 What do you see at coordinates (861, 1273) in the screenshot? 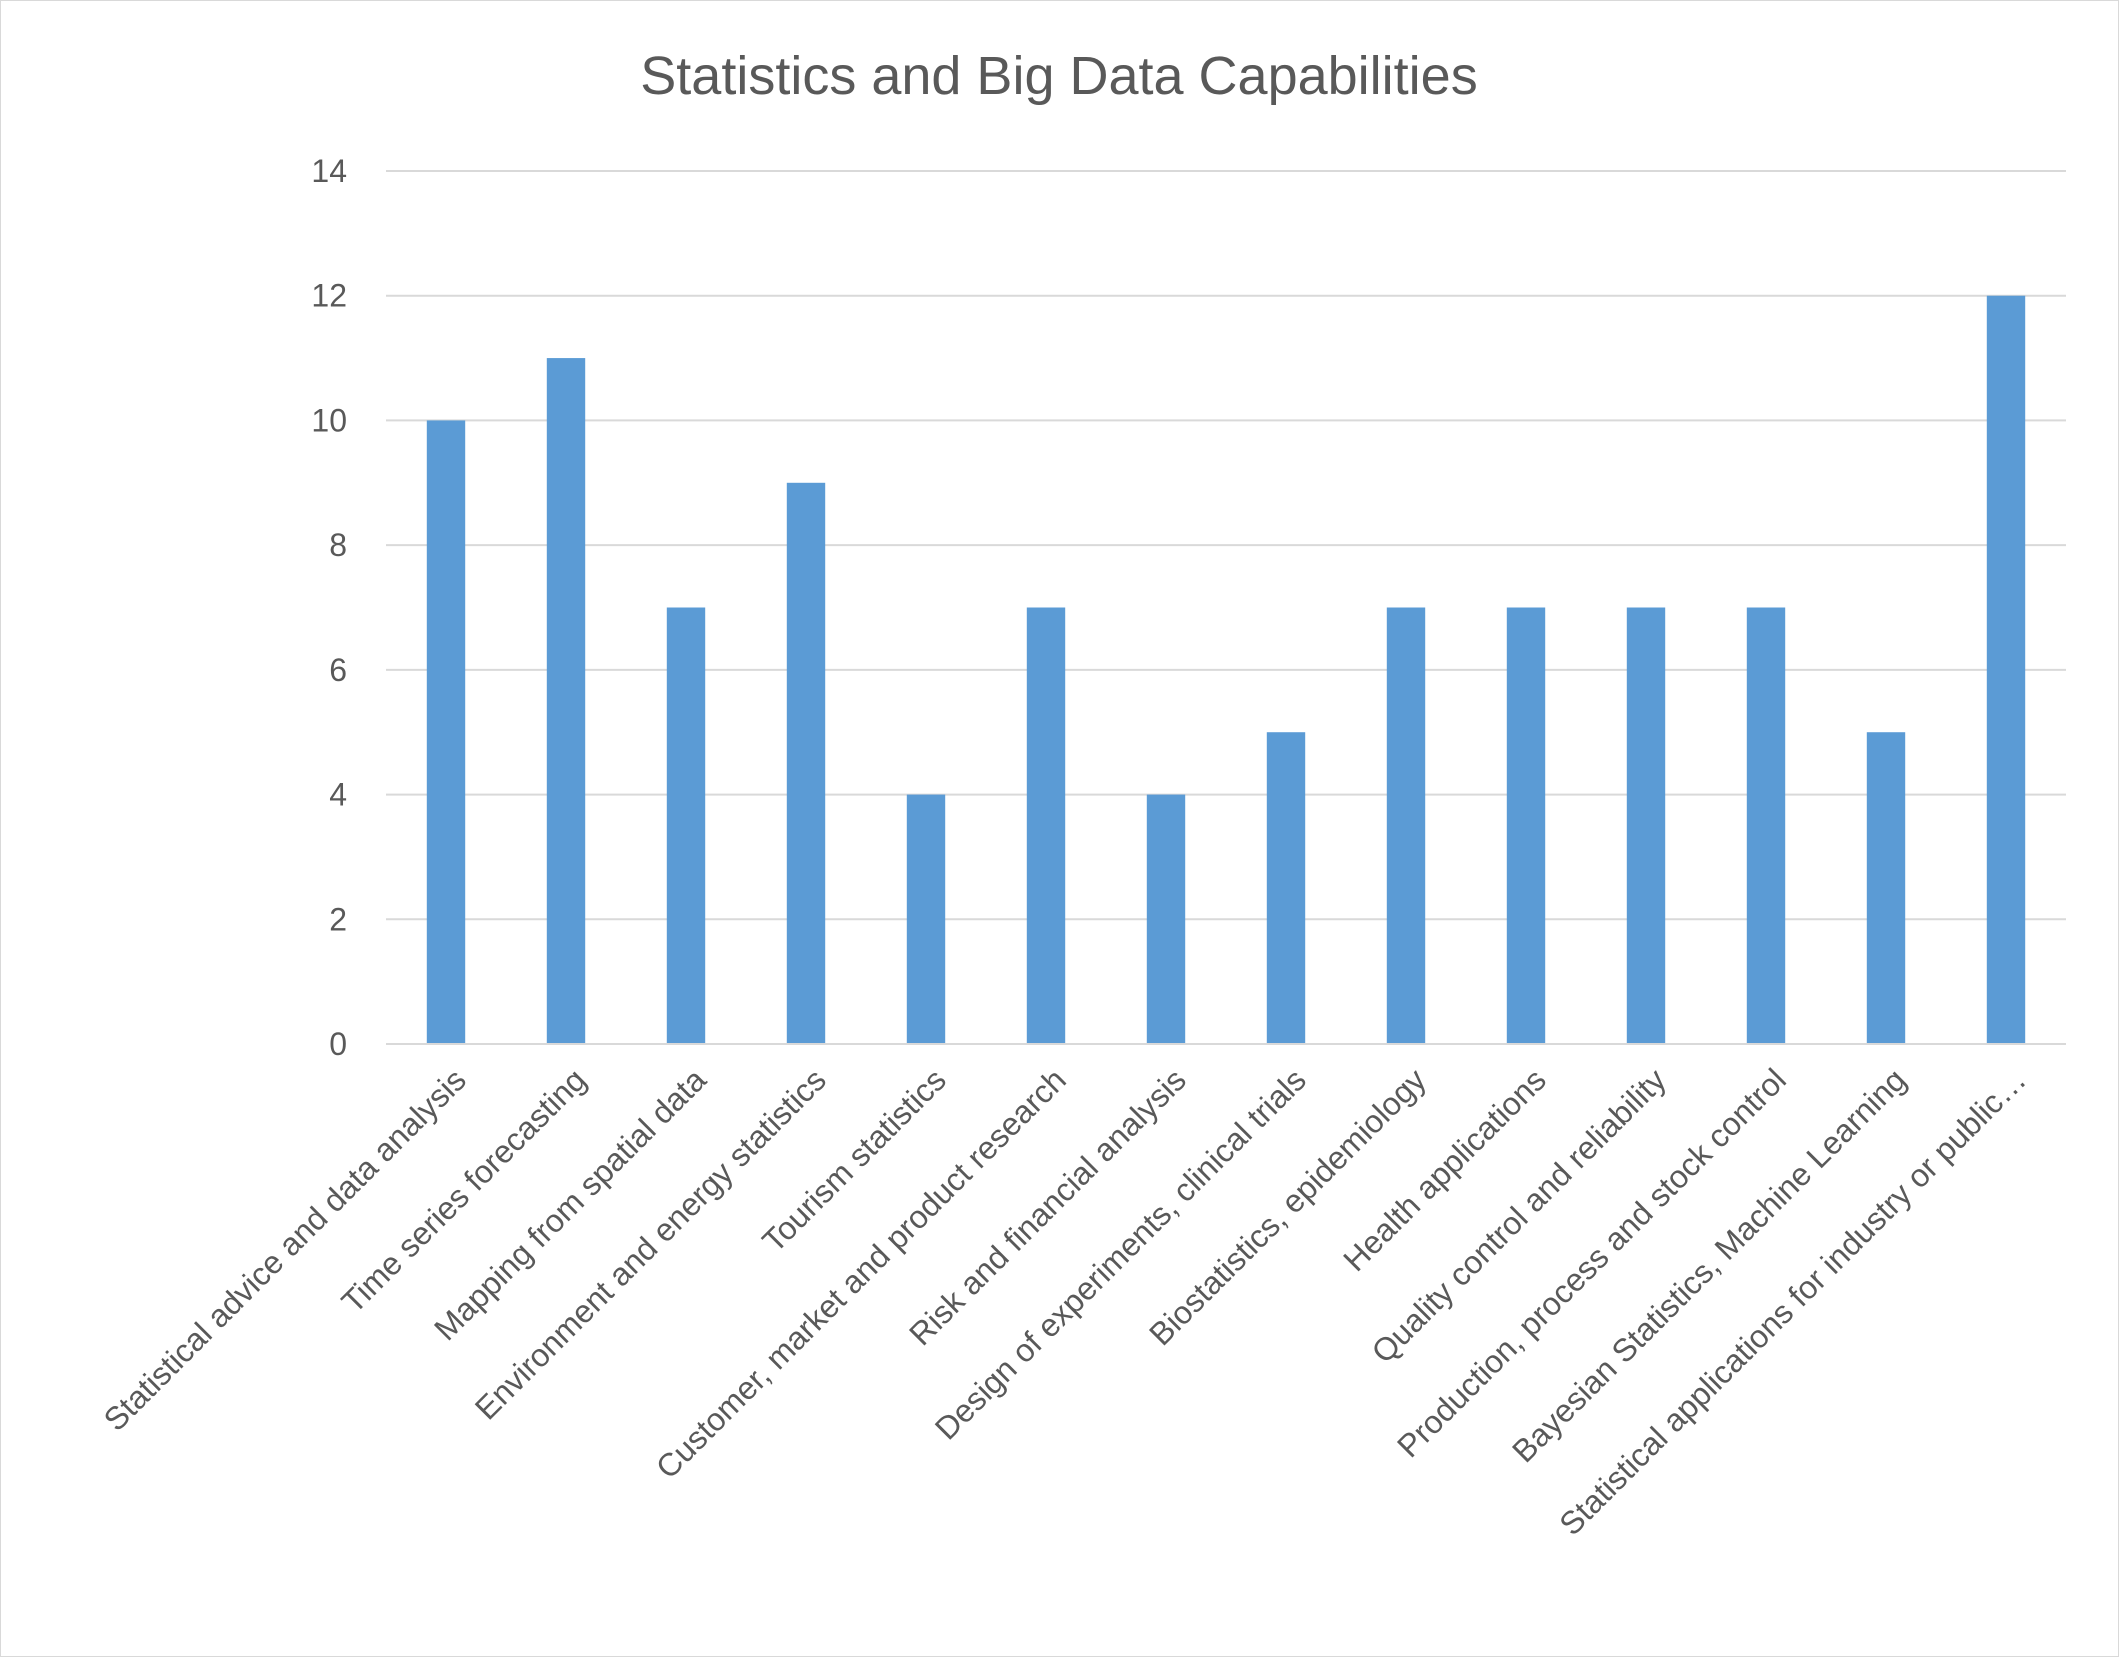
I see `x-category-label: Customer, market and product research` at bounding box center [861, 1273].